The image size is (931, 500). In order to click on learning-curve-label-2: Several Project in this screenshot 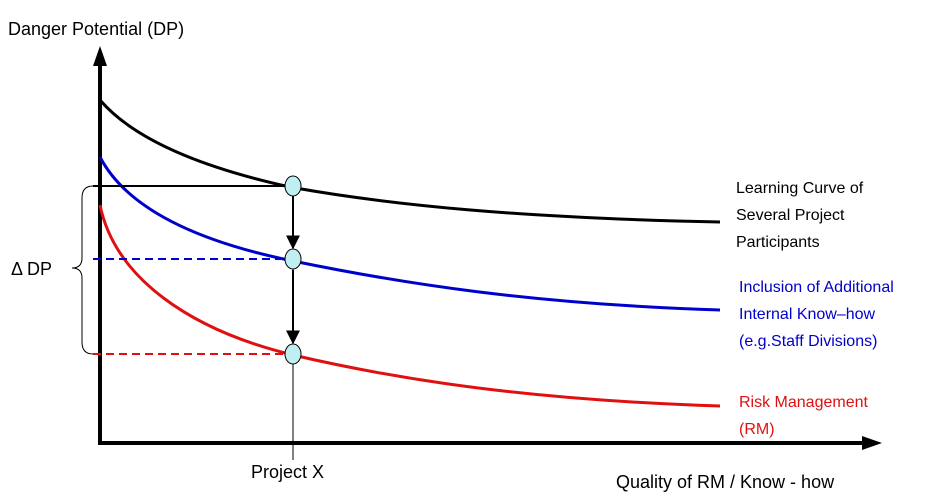, I will do `click(790, 215)`.